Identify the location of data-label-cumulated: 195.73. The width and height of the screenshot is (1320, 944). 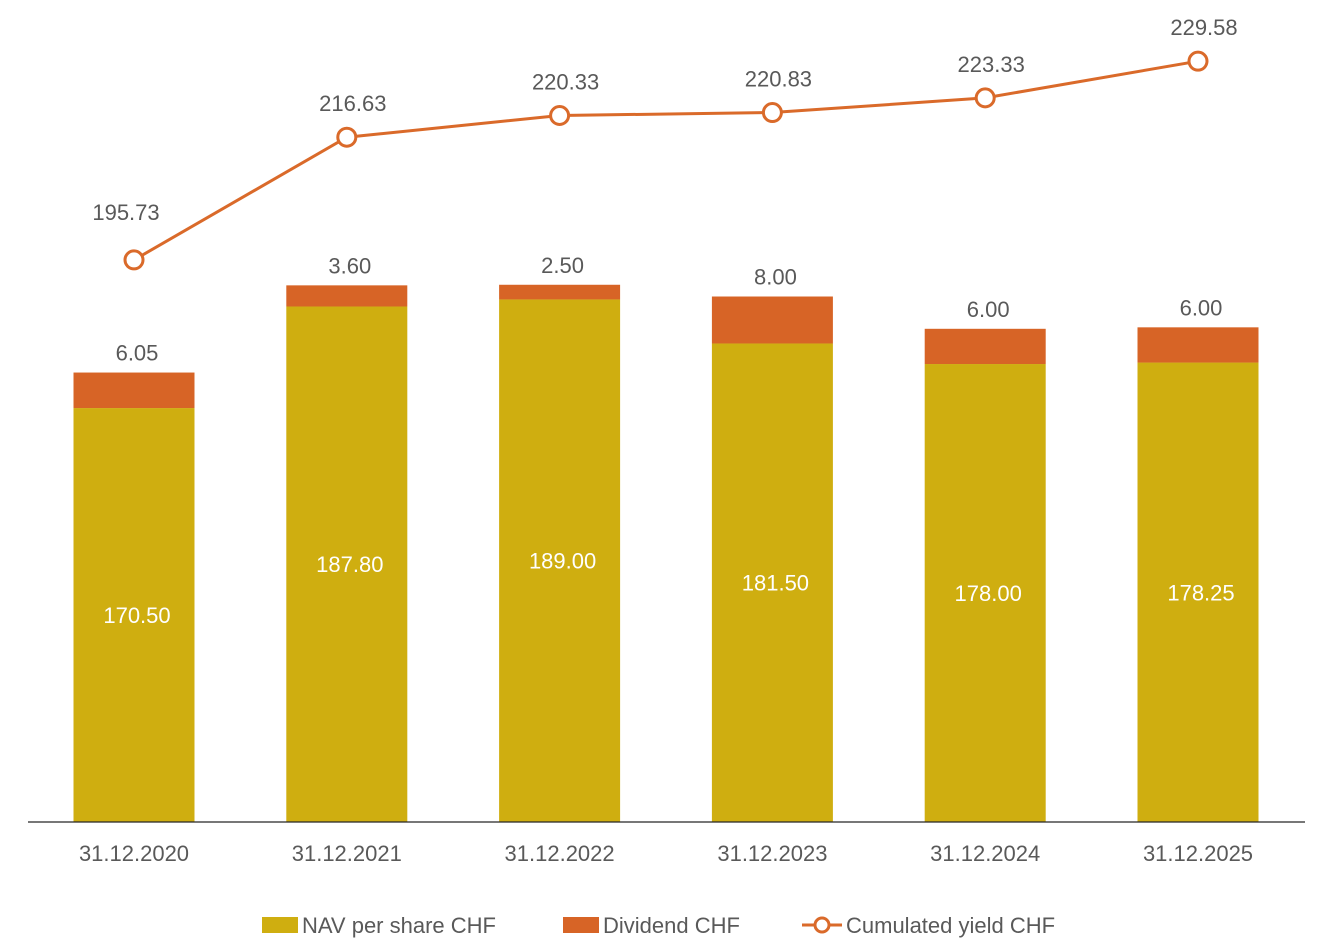
(125, 212).